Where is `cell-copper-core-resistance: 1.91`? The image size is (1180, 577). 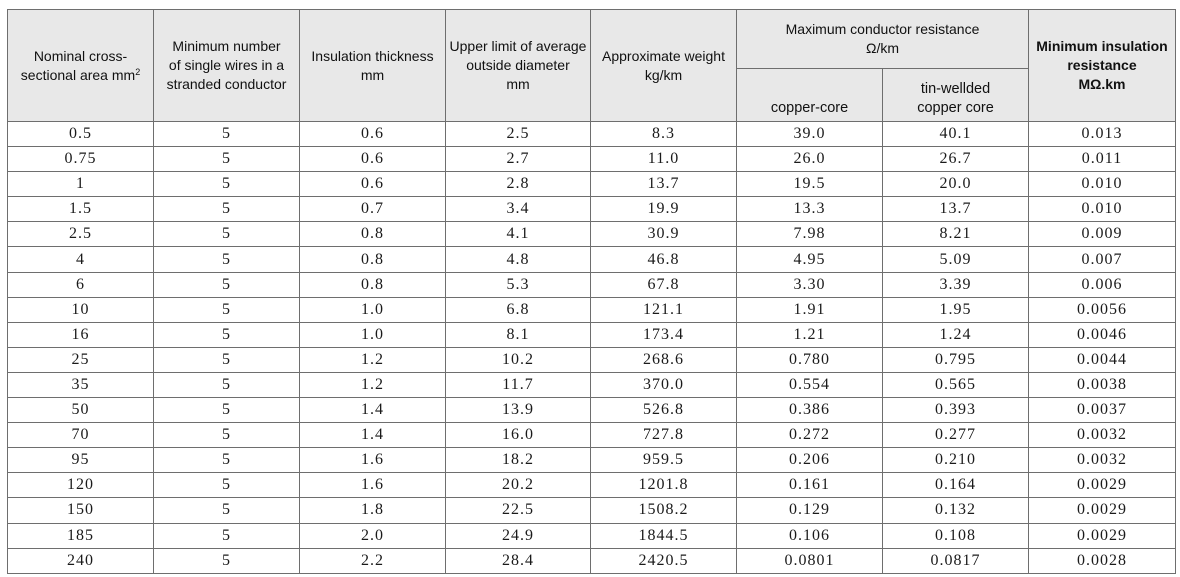
cell-copper-core-resistance: 1.91 is located at coordinates (809, 309).